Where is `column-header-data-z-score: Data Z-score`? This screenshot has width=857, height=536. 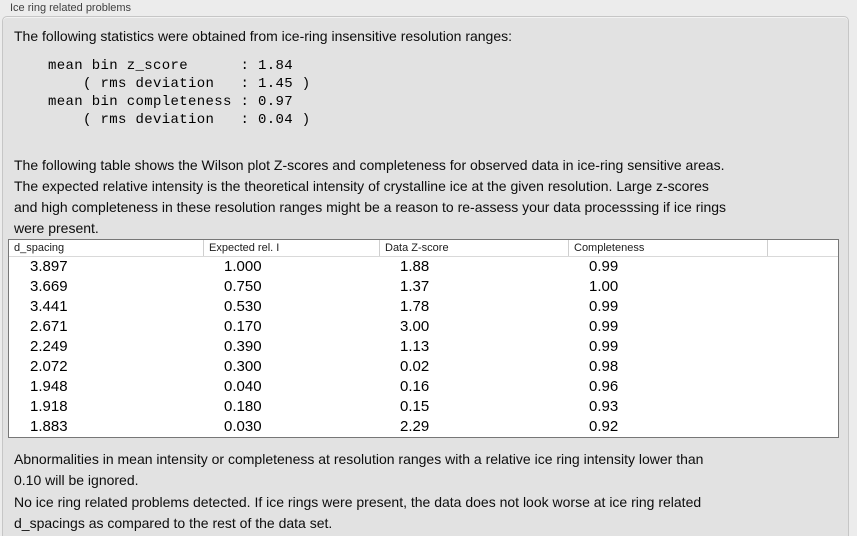
column-header-data-z-score: Data Z-score is located at coordinates (473, 248).